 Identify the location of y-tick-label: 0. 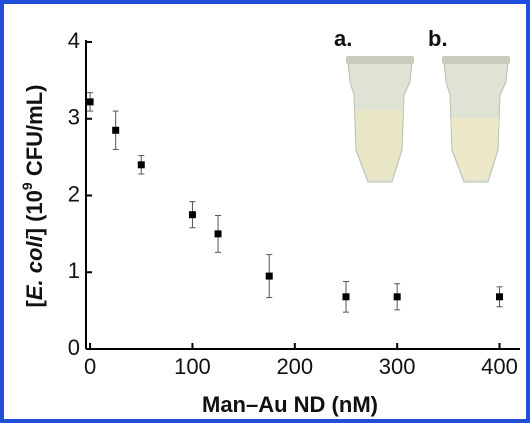
(74, 347).